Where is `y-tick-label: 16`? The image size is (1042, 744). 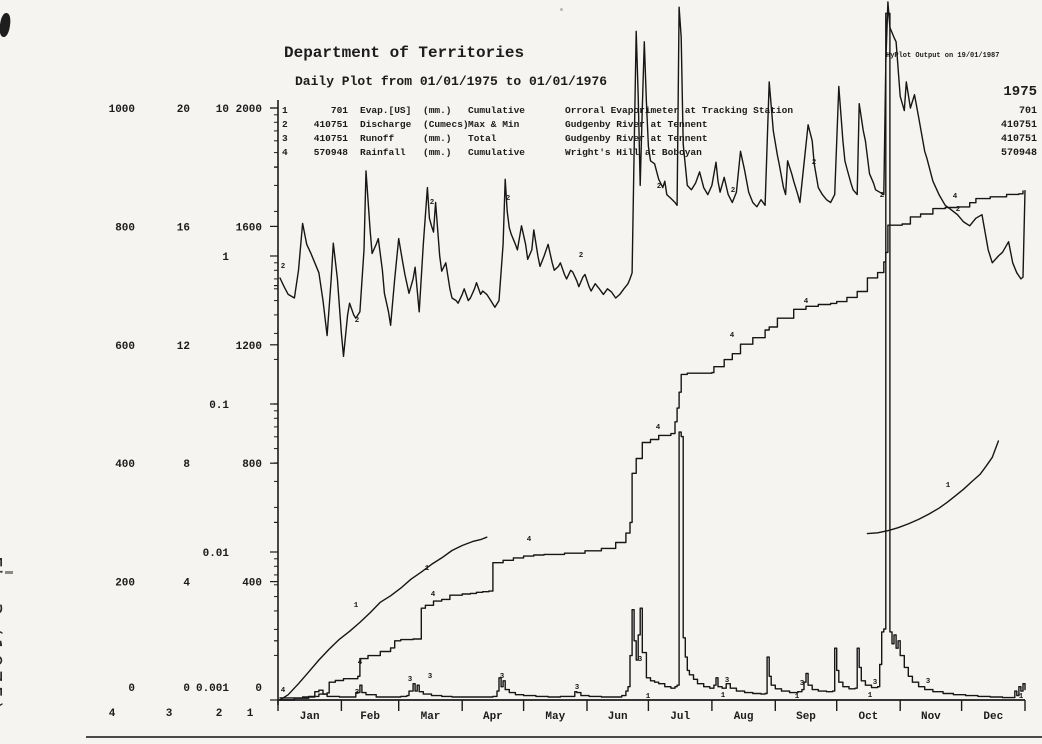
y-tick-label: 16 is located at coordinates (183, 228).